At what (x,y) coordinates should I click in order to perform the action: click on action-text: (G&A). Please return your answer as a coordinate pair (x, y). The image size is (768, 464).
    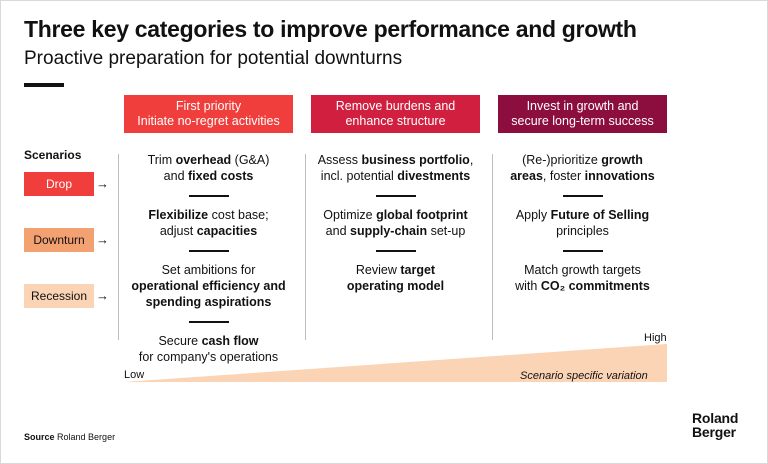
    Looking at the image, I should click on (250, 160).